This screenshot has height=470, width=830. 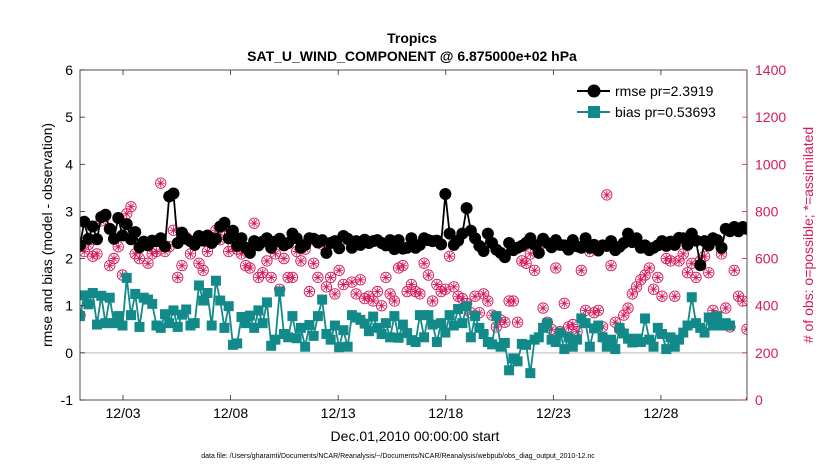 I want to click on right-tick-label: 1200, so click(x=770, y=117).